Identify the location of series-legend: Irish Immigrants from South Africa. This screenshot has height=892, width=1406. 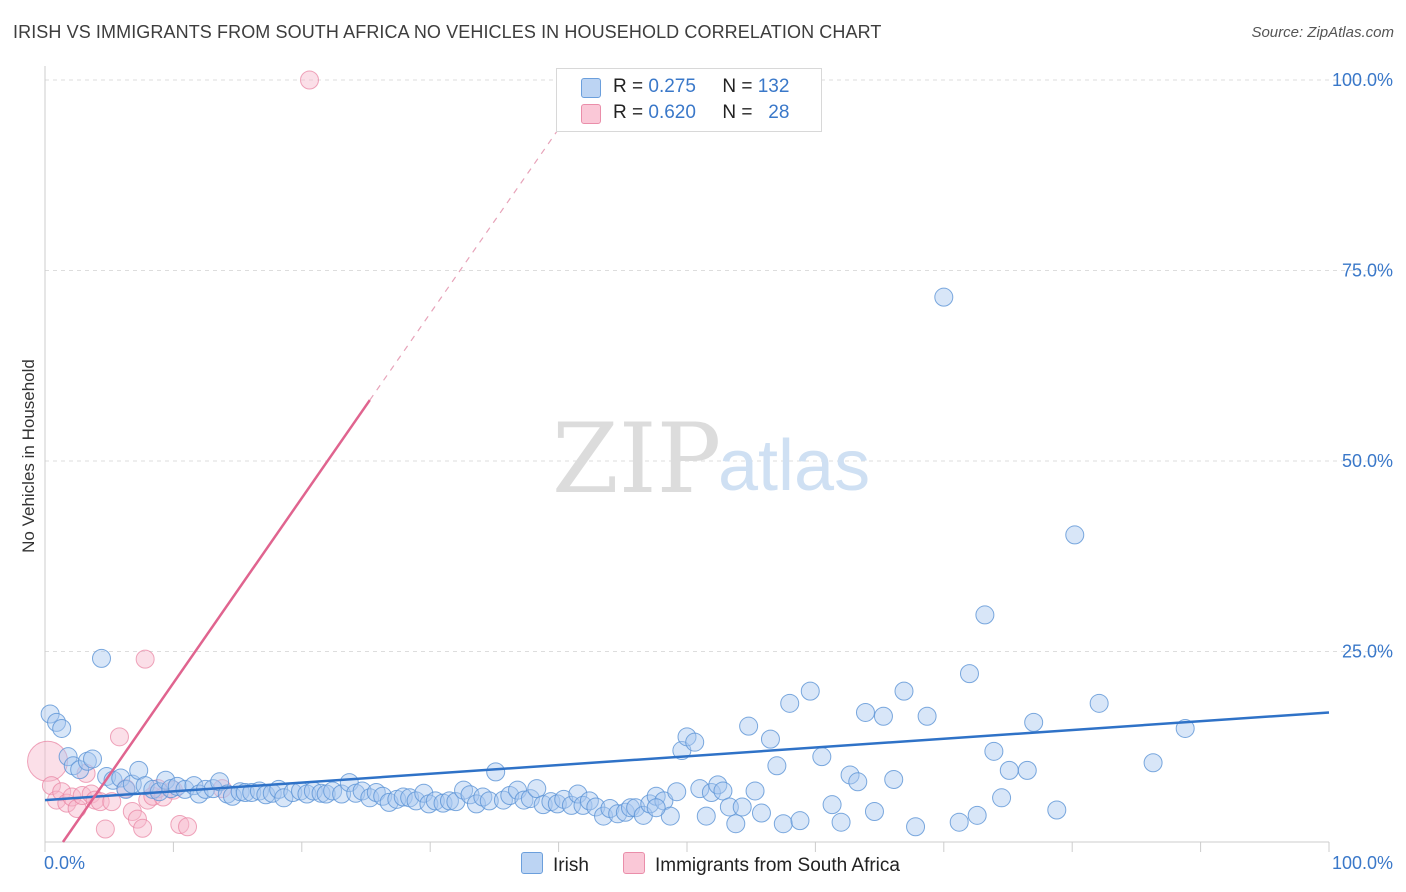
(703, 865).